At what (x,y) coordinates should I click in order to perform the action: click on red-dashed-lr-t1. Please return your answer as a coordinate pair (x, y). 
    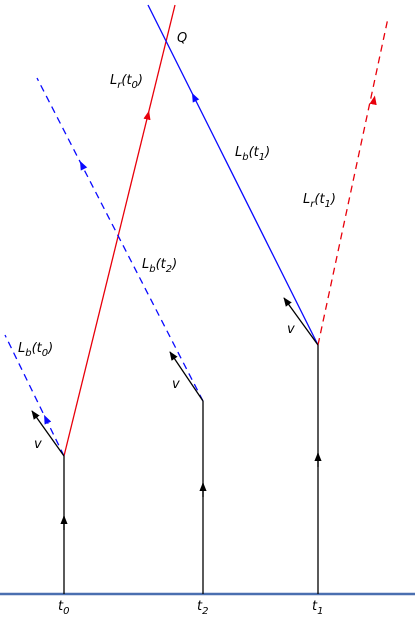
    Looking at the image, I should click on (353, 181).